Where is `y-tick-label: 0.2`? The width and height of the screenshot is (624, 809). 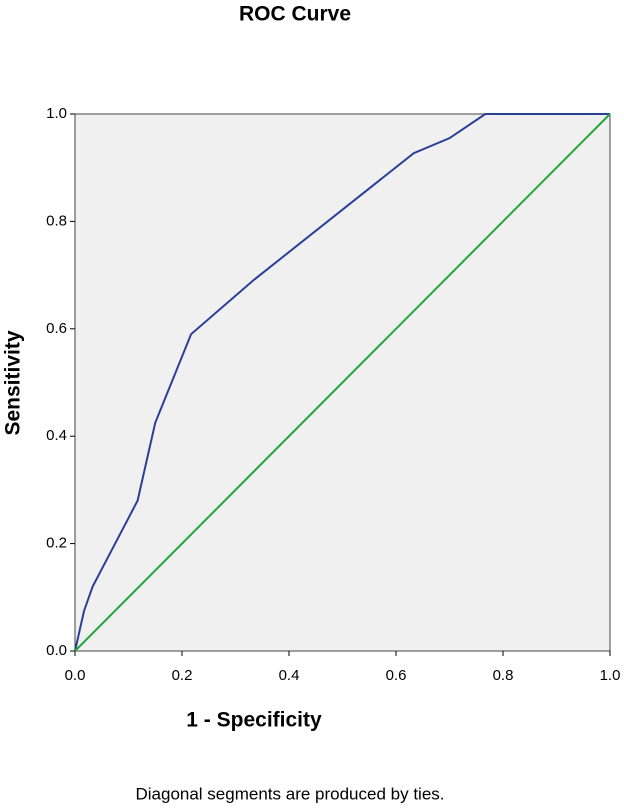
y-tick-label: 0.2 is located at coordinates (56, 543).